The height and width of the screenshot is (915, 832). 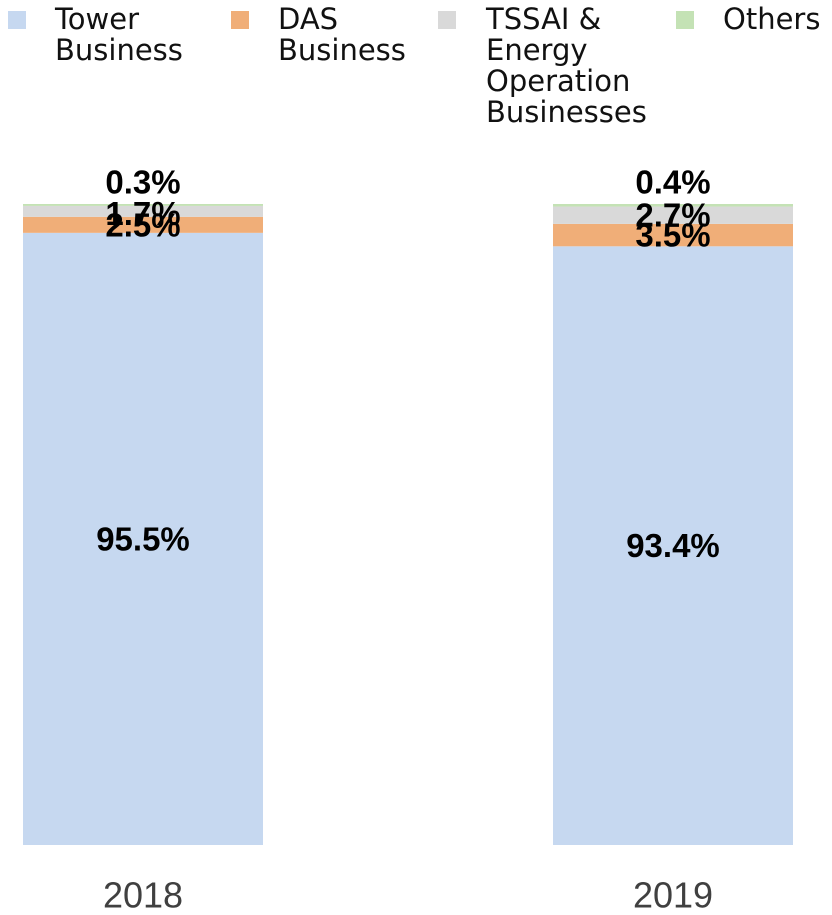 I want to click on data-label: 2.7%, so click(x=672, y=215).